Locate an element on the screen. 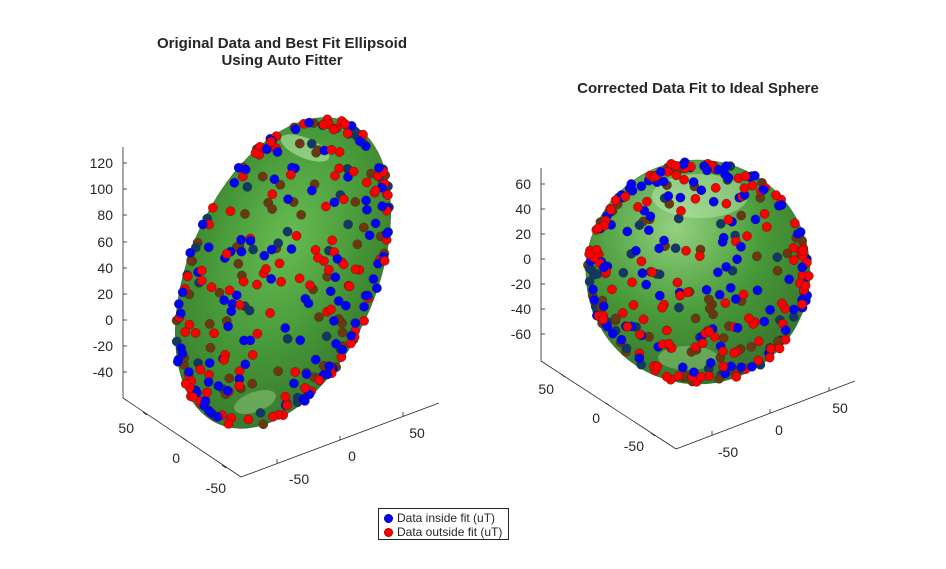  right-z-tick-label: -60 is located at coordinates (521, 334).